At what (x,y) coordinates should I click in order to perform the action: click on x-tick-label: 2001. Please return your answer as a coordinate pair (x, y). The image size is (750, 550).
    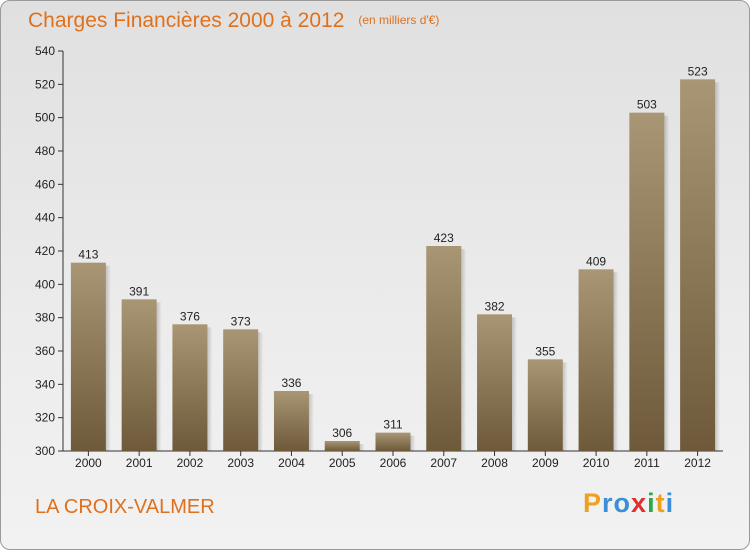
    Looking at the image, I should click on (139, 463).